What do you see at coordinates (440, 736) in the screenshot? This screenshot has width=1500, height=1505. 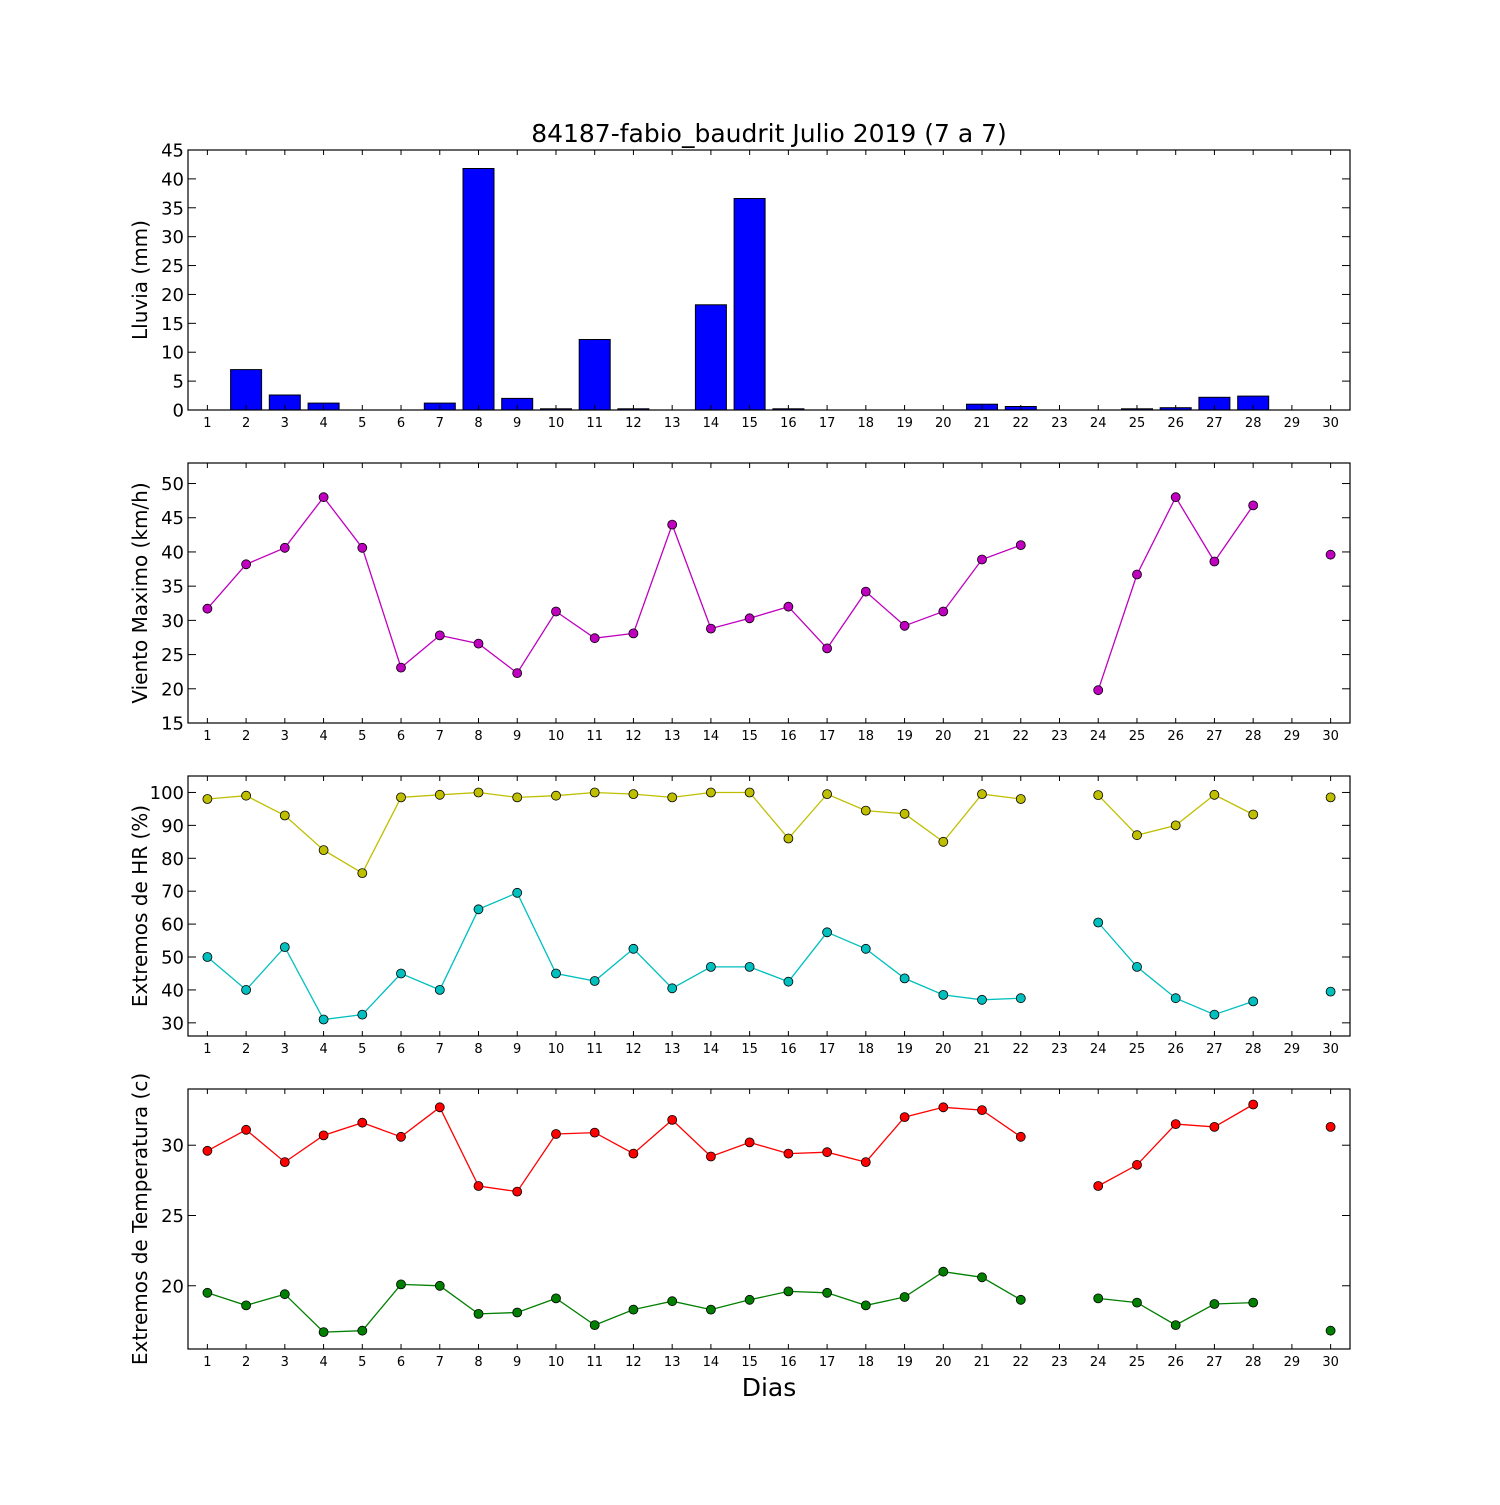 I see `panel-2-xtick-label-7: 7` at bounding box center [440, 736].